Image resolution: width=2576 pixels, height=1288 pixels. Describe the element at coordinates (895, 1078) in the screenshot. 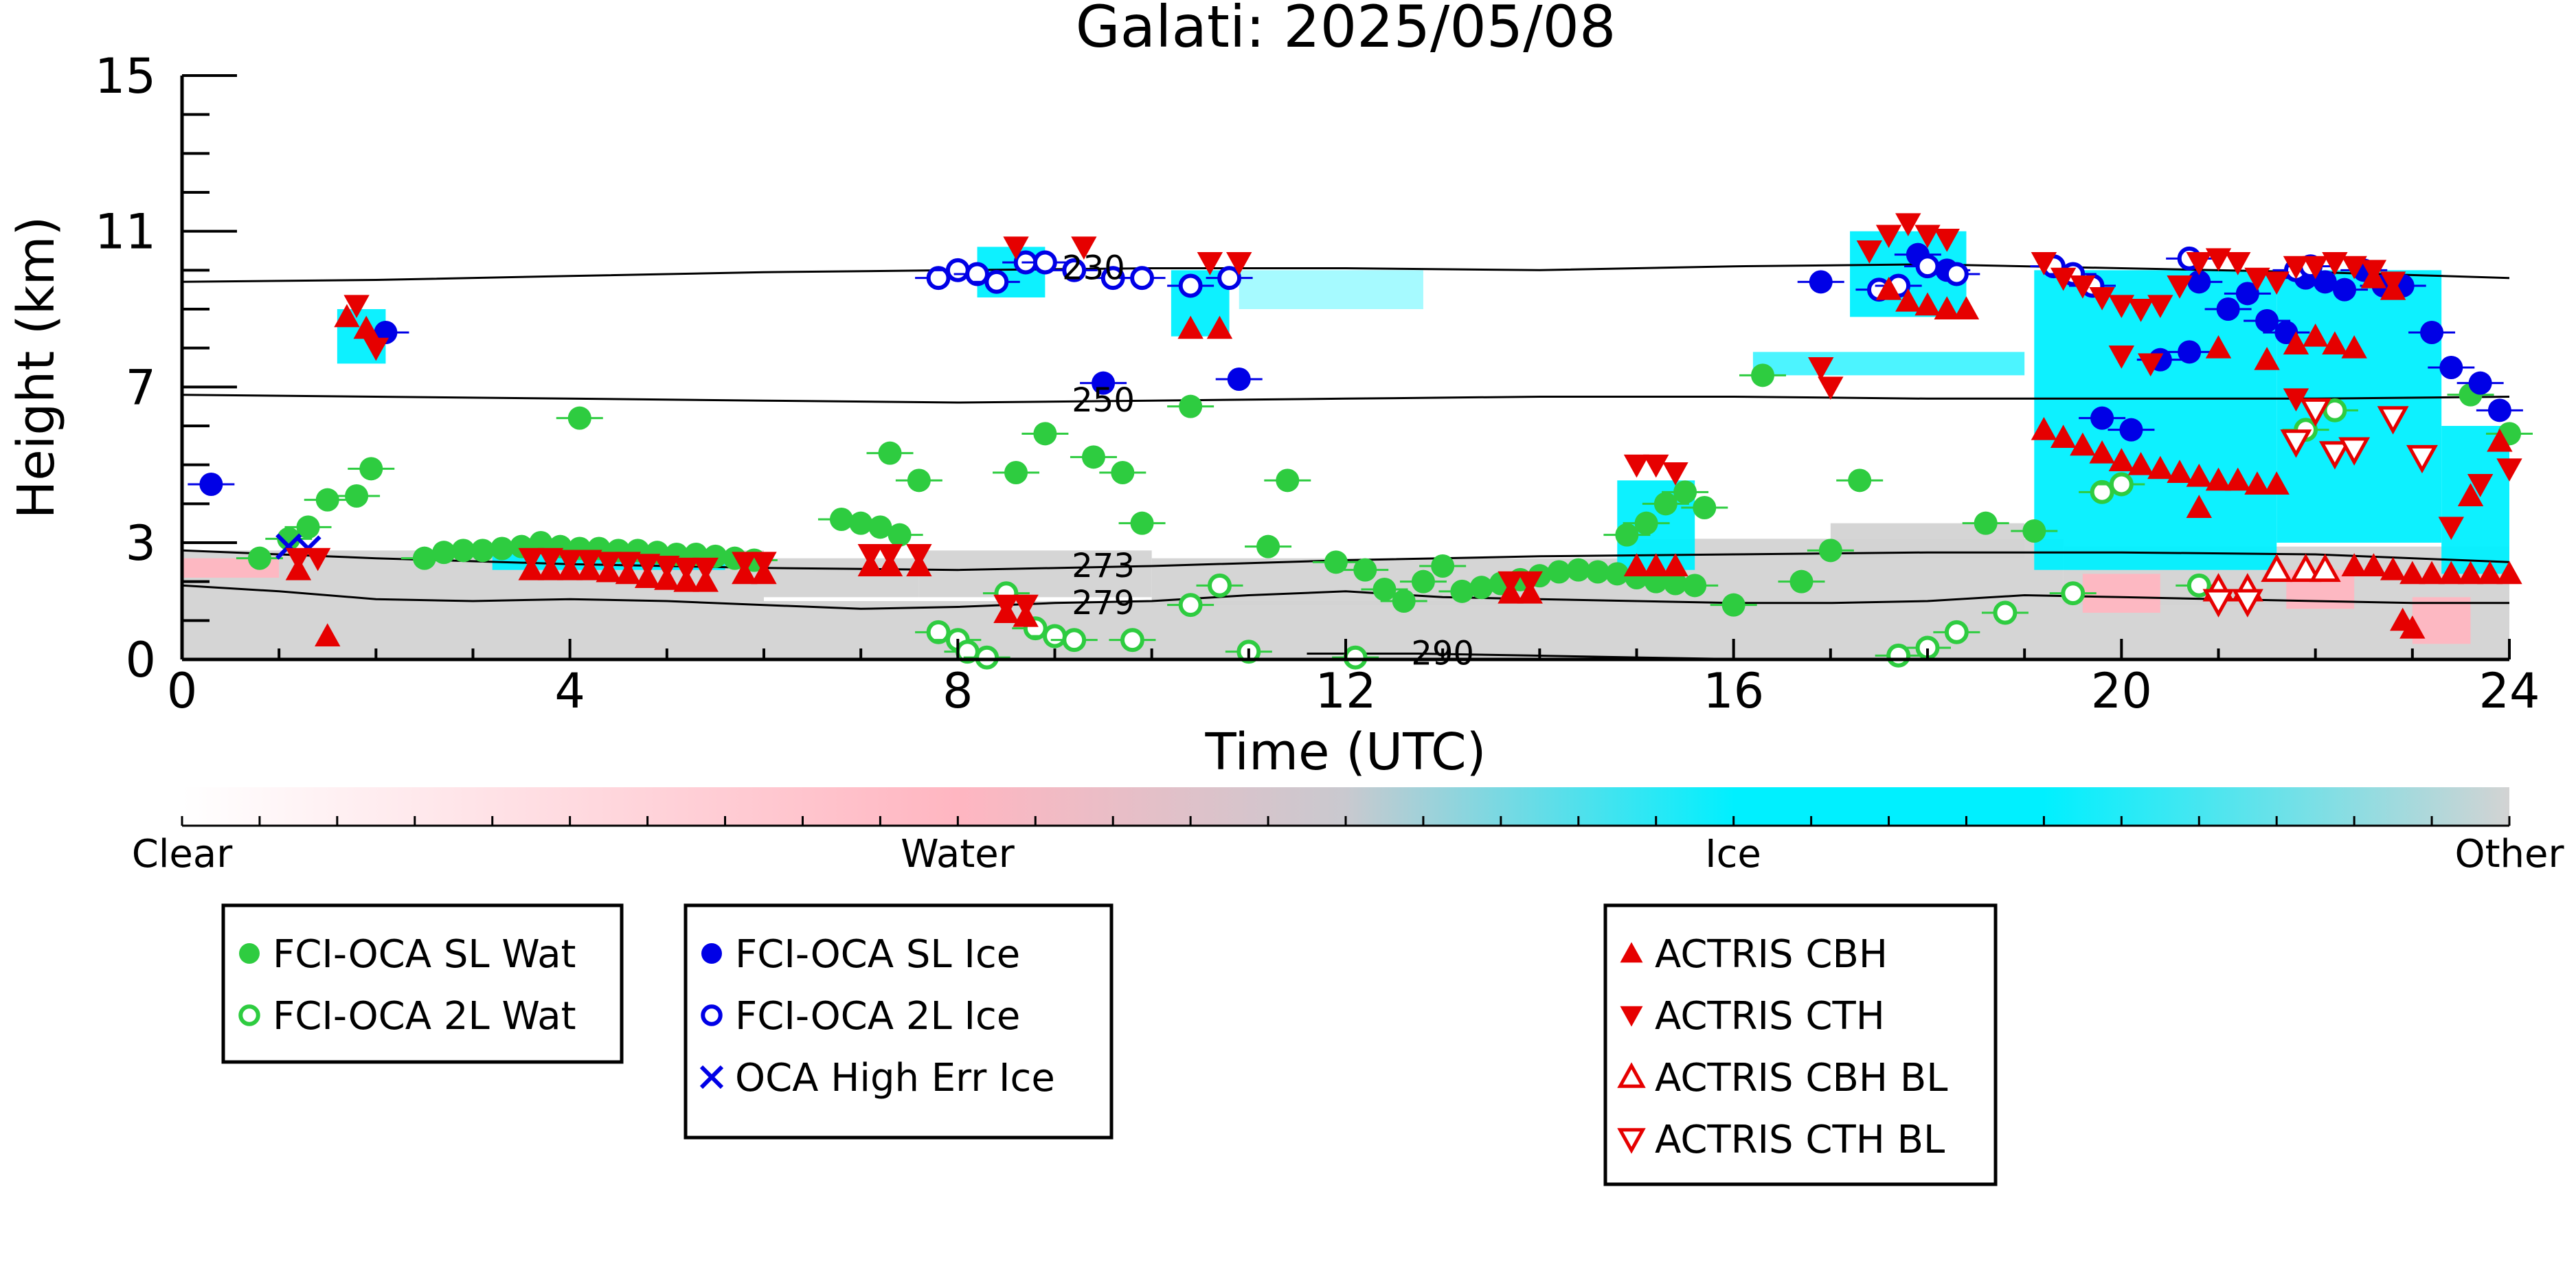

I see `legend-label: OCA High Err Ice` at that location.